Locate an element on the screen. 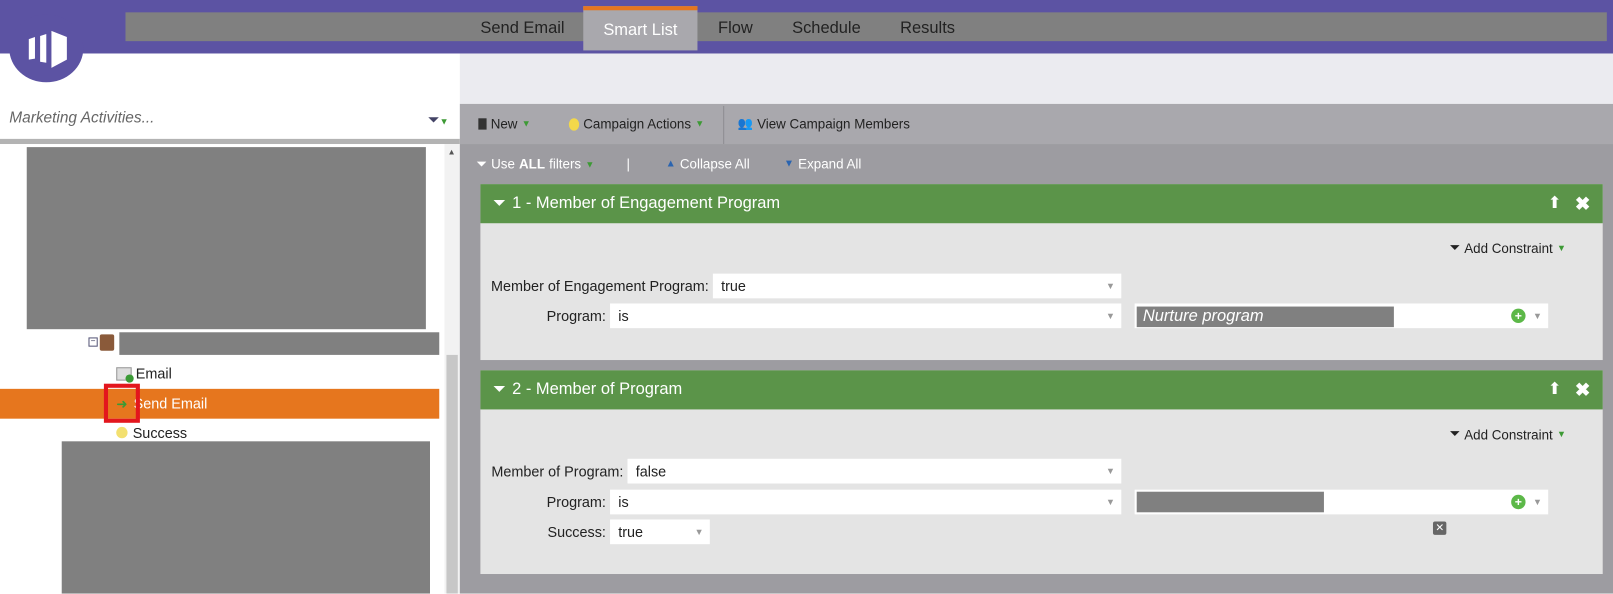 The height and width of the screenshot is (594, 1613). new-icon is located at coordinates (482, 124).